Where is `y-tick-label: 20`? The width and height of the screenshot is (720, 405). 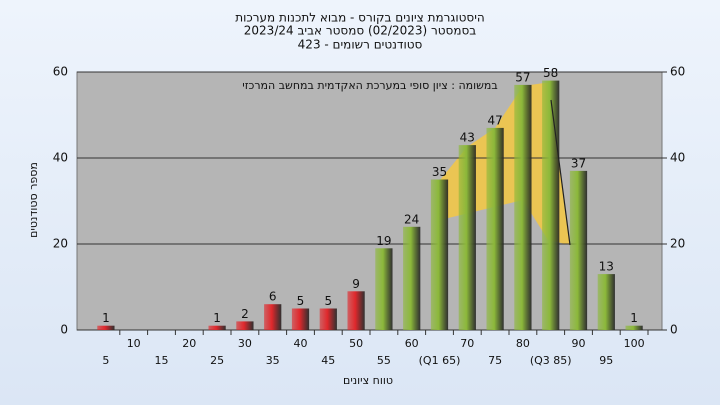
y-tick-label: 20 is located at coordinates (60, 244).